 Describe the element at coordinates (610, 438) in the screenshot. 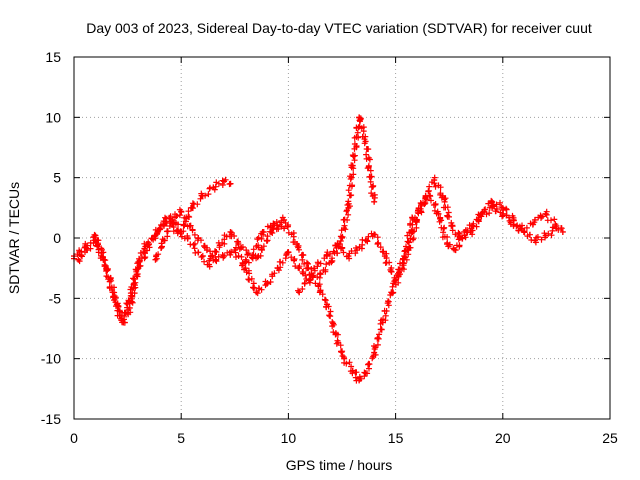

I see `x-tick-label: 25` at that location.